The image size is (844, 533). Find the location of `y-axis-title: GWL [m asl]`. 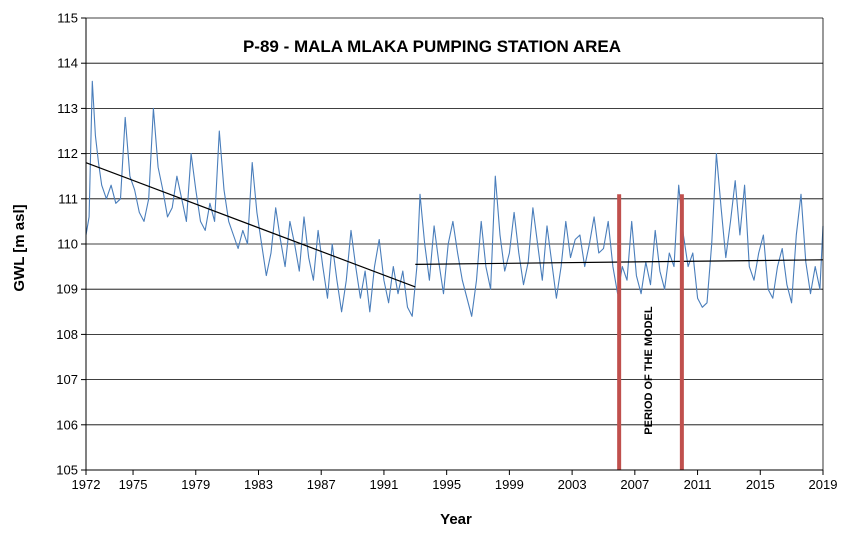

y-axis-title: GWL [m asl] is located at coordinates (19, 247).